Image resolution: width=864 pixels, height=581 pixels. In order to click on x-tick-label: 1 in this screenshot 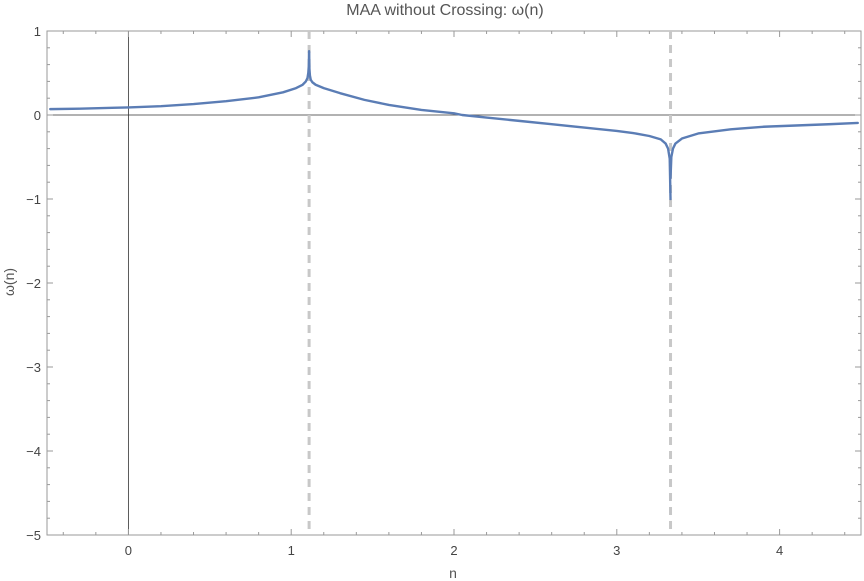, I will do `click(291, 550)`.